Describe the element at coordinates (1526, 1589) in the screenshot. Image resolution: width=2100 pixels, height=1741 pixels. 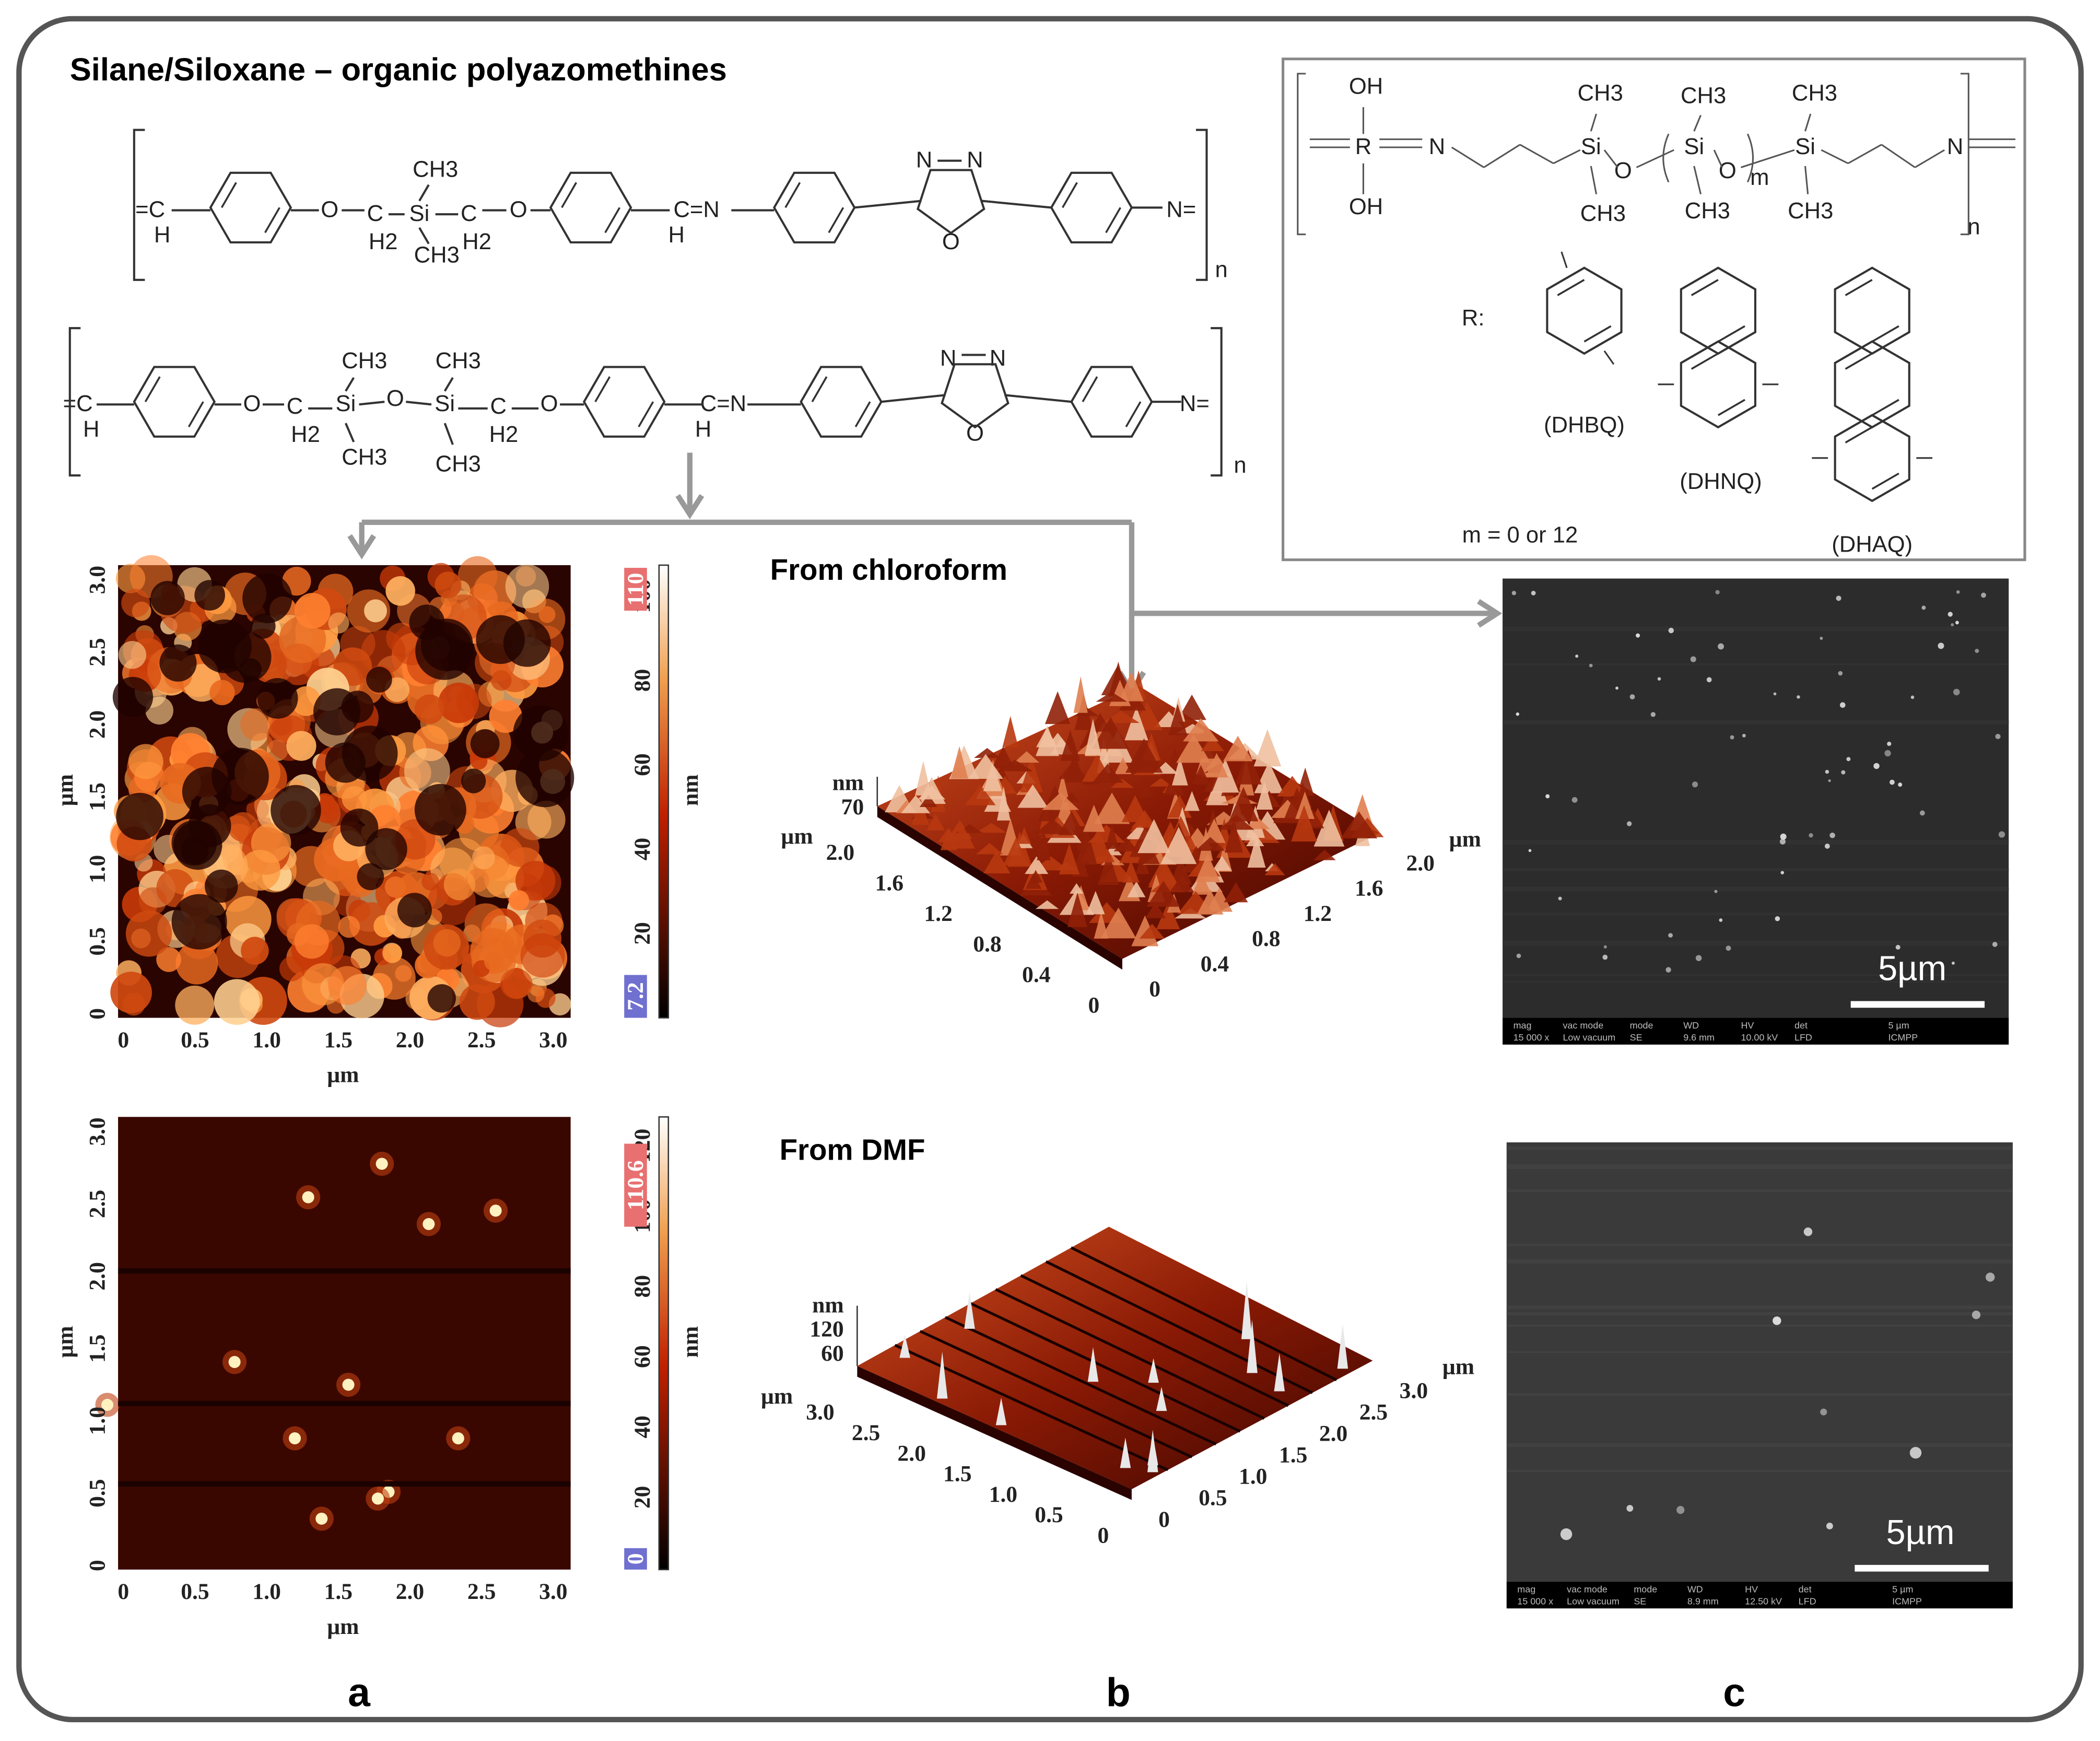
I see `info-text: mag` at that location.